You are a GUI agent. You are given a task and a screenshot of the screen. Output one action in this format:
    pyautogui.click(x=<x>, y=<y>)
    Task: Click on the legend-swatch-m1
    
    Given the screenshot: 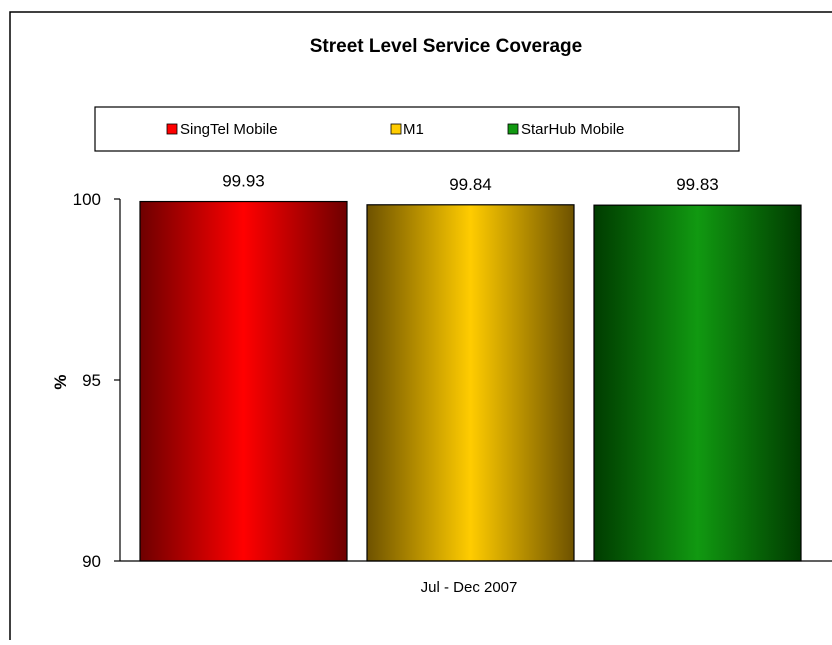 What is the action you would take?
    pyautogui.click(x=396, y=129)
    